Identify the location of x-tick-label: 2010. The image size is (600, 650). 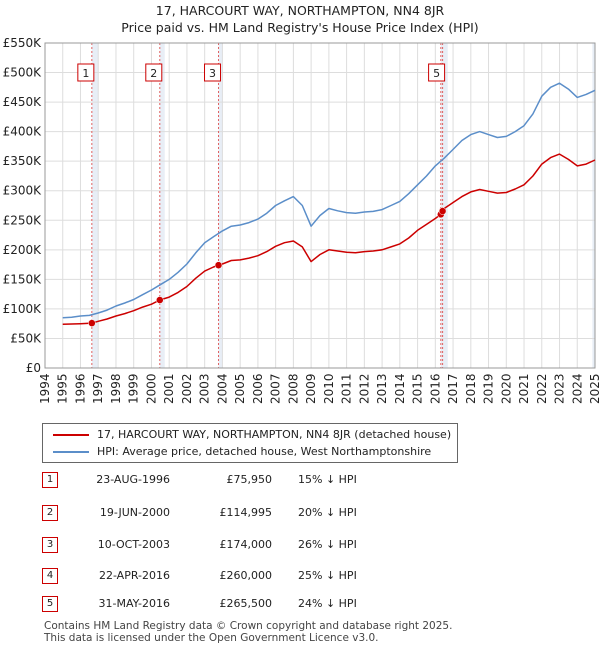
(329, 388).